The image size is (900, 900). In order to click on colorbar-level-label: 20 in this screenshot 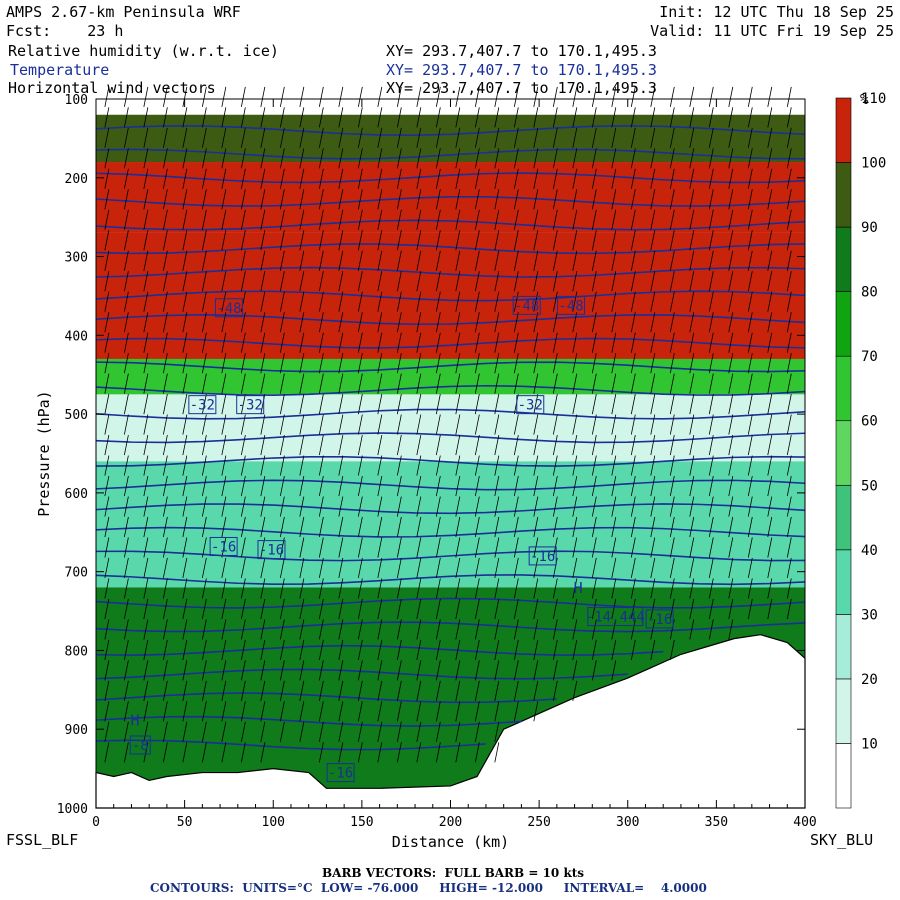, I will do `click(869, 680)`.